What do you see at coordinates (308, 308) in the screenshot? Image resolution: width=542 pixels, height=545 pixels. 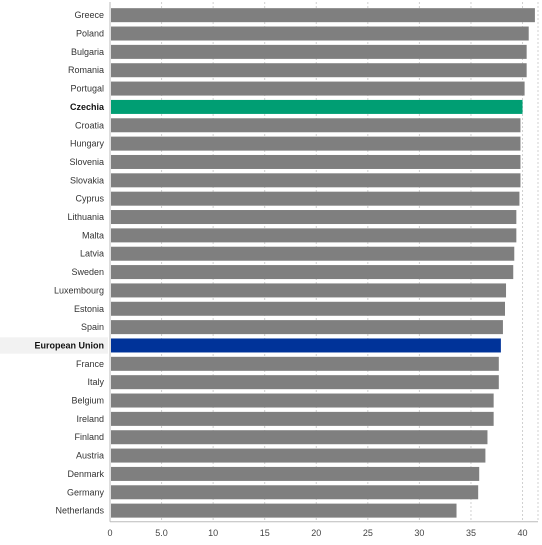 I see `bar-estonia` at bounding box center [308, 308].